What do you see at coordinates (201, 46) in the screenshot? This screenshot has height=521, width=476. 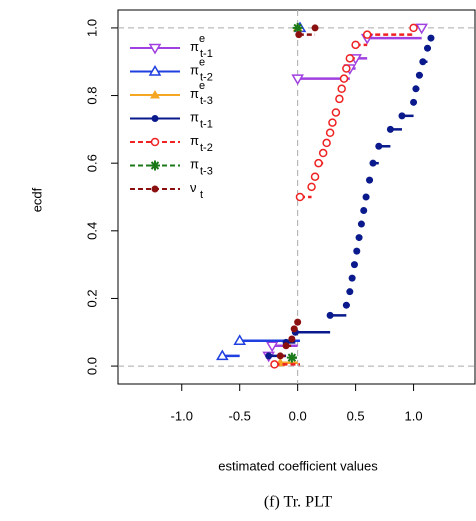 I see `legend-label: πe t-1` at bounding box center [201, 46].